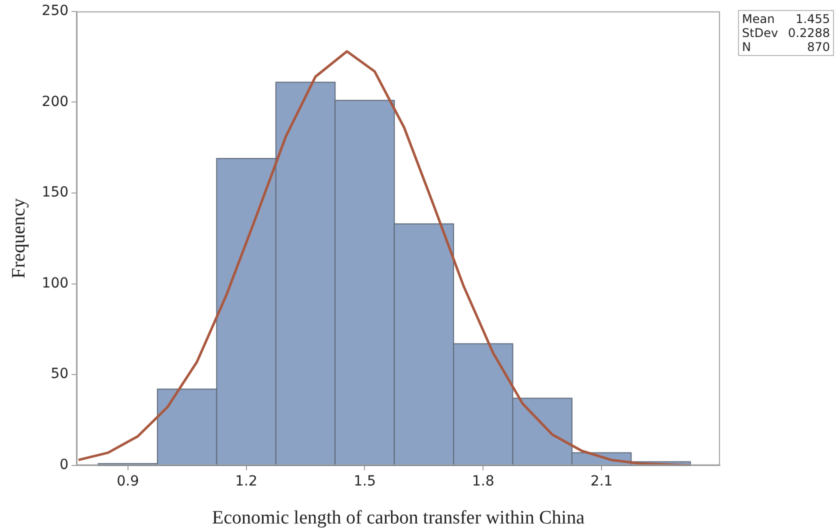  Describe the element at coordinates (59, 374) in the screenshot. I see `y-tick-label: 50` at that location.